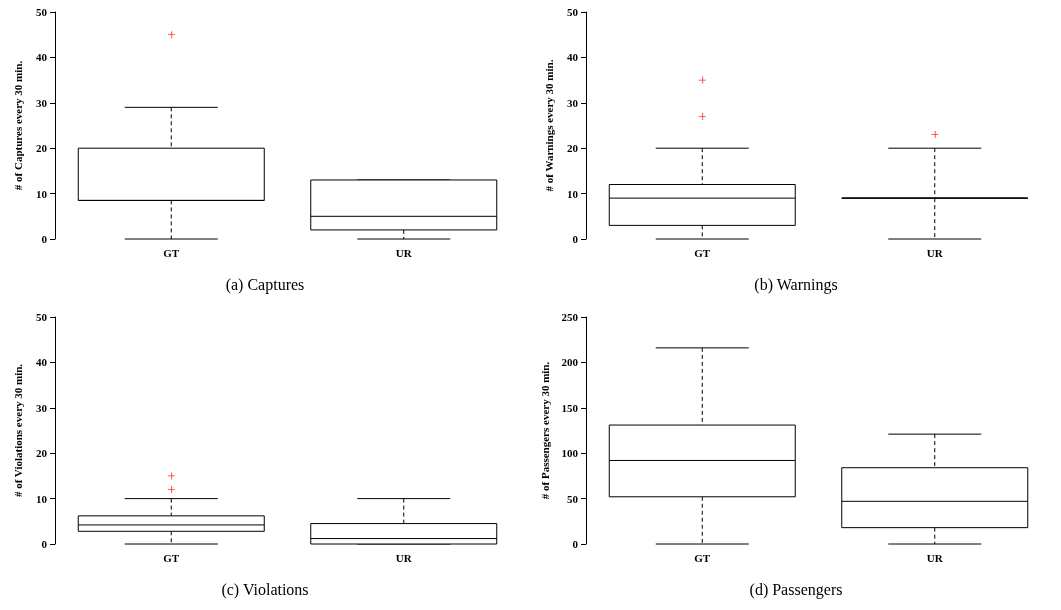  What do you see at coordinates (796, 284) in the screenshot?
I see `text: (b) Warnings` at bounding box center [796, 284].